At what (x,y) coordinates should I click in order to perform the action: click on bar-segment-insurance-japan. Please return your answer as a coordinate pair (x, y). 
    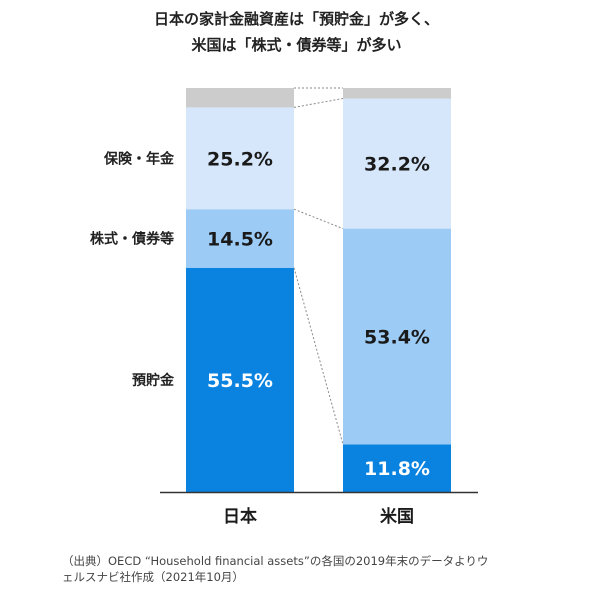
    Looking at the image, I should click on (240, 158).